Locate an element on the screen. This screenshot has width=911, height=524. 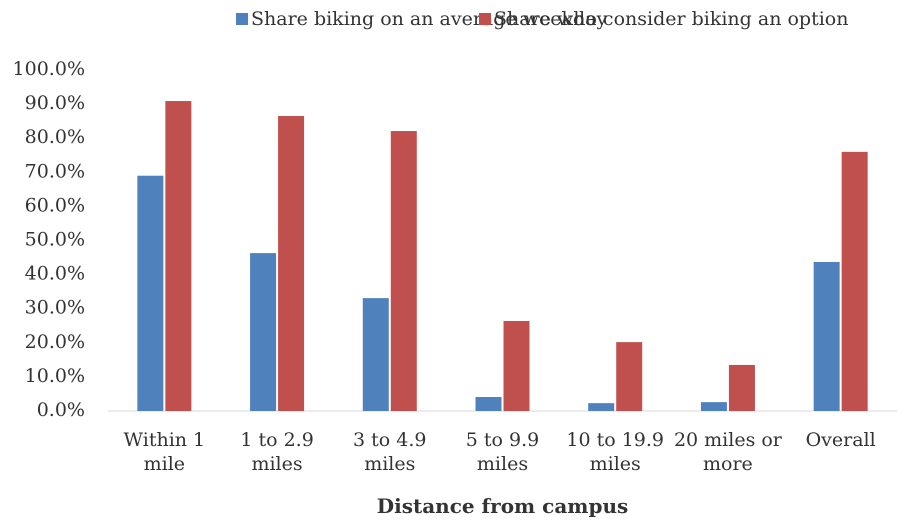
y-tick-label: 60.0% is located at coordinates (55, 205).